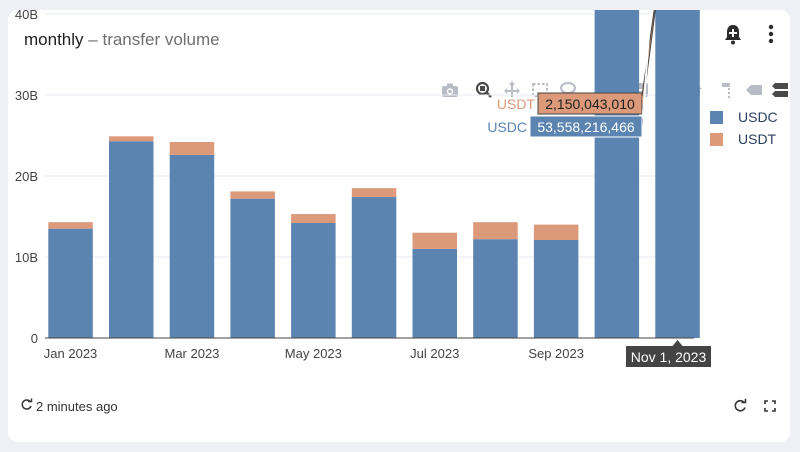  I want to click on y-tick-label: 0, so click(34, 338).